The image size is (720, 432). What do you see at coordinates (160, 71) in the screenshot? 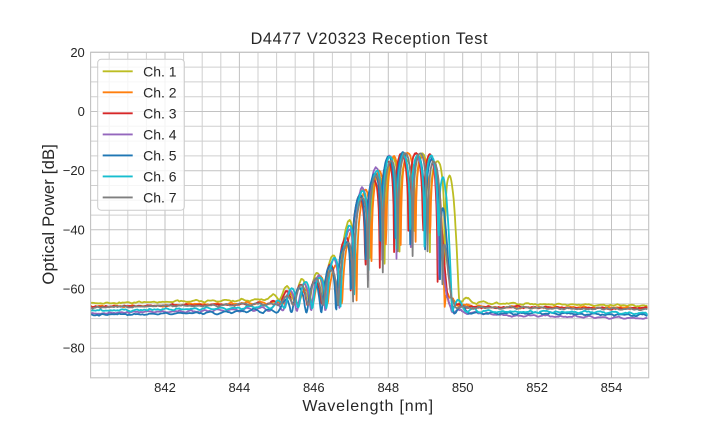
I see `svg-text: Ch. 1` at bounding box center [160, 71].